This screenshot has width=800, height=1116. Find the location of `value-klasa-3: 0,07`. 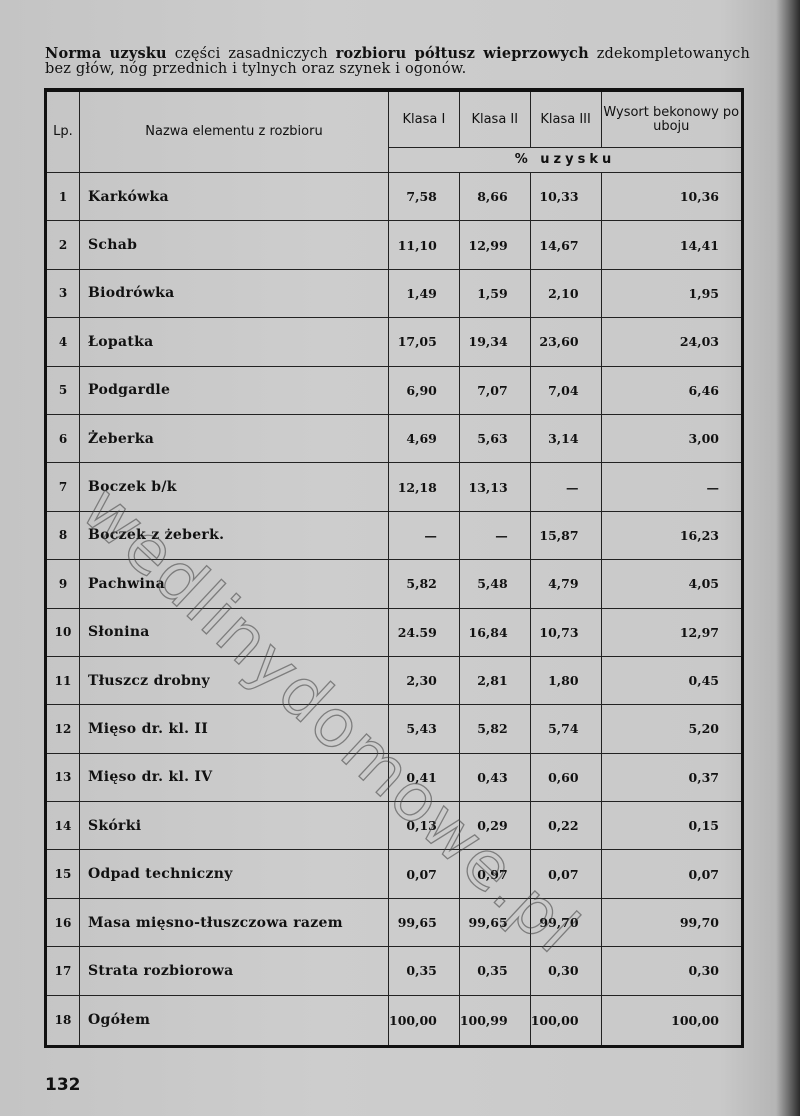

value-klasa-3: 0,07 is located at coordinates (565, 874).